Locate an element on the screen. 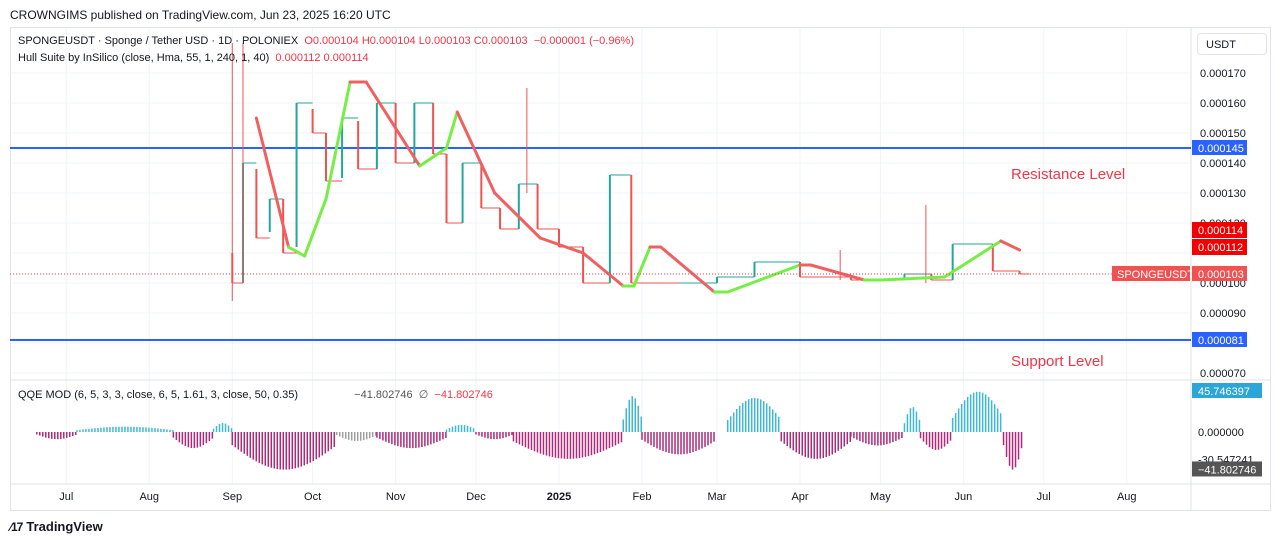 This screenshot has width=1281, height=546. last-price-tag-bg is located at coordinates (1219, 273).